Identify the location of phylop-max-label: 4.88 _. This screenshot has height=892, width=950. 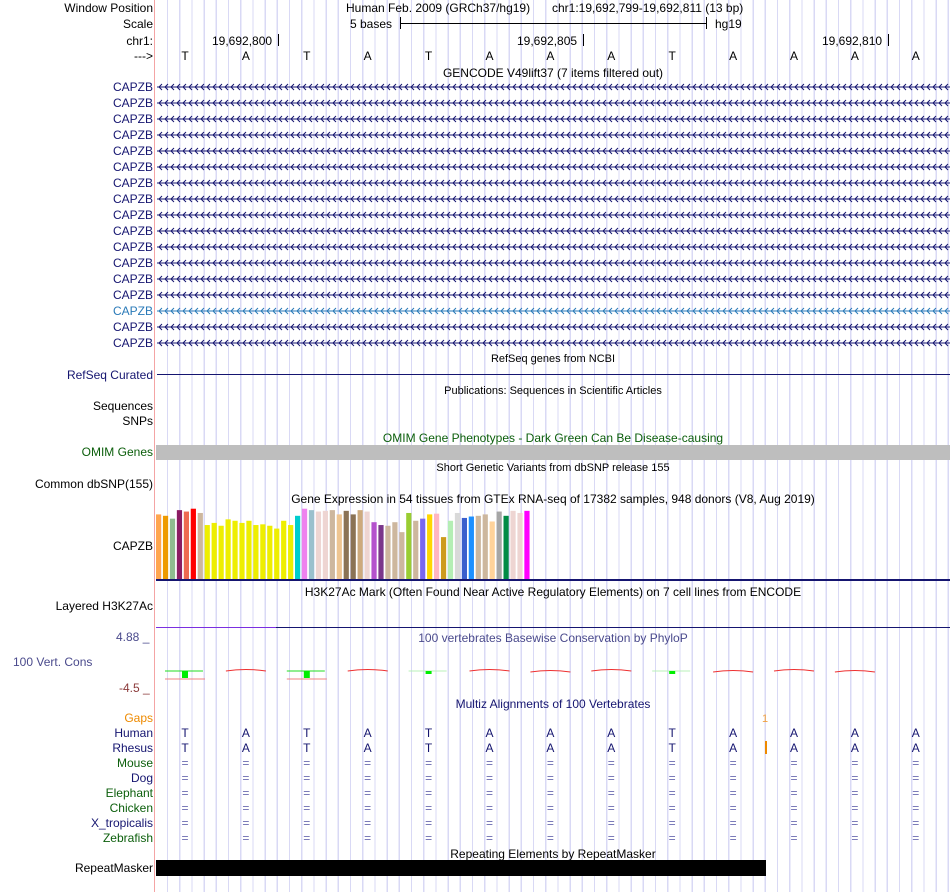
(133, 637).